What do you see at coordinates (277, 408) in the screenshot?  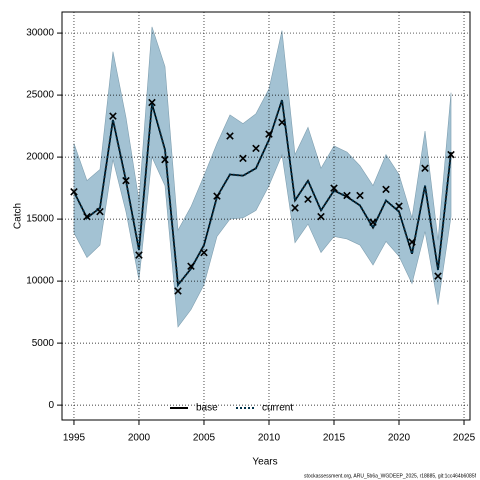 I see `legend-label: current` at bounding box center [277, 408].